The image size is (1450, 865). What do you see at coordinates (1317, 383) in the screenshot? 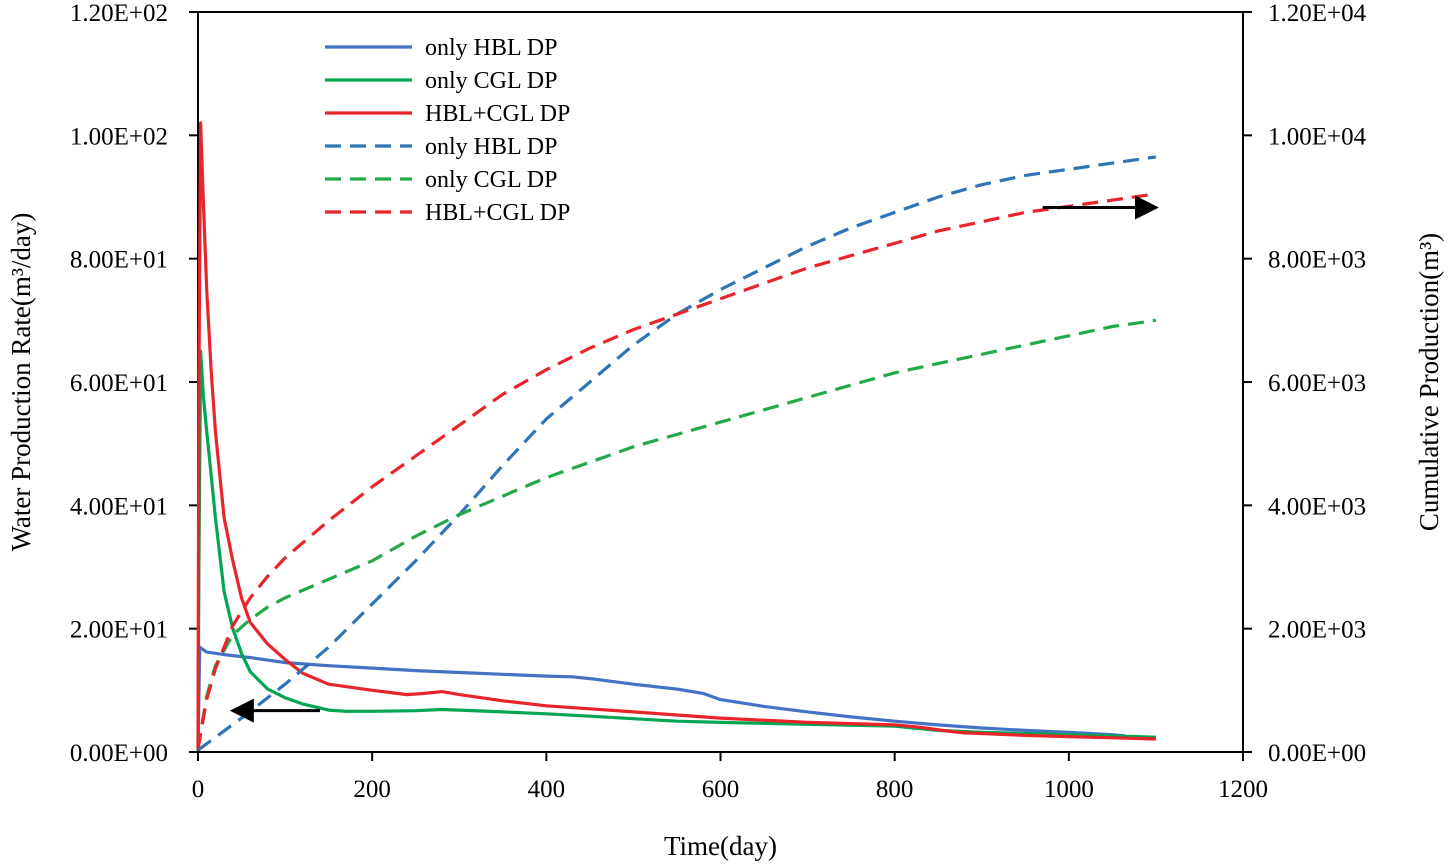
I see `y2-tick-label: 6.00E+03` at bounding box center [1317, 383].